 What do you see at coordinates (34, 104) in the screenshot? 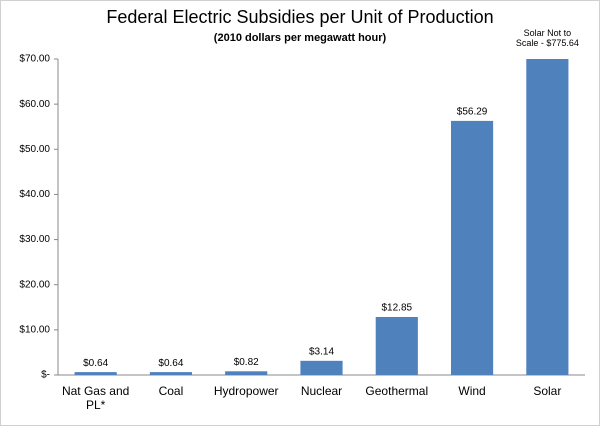
I see `y-tick-label: $60.00` at bounding box center [34, 104].